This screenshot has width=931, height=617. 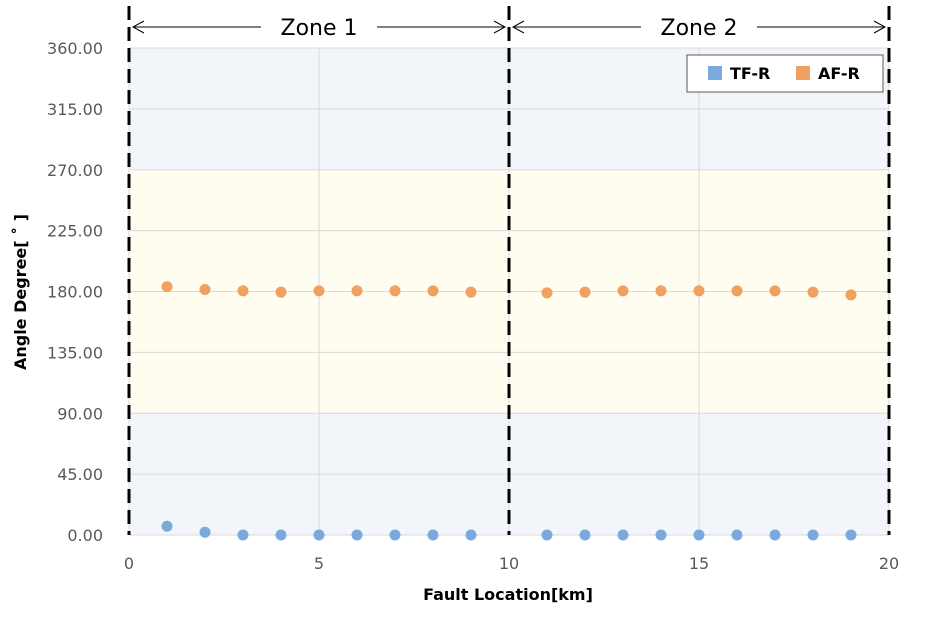 What do you see at coordinates (80, 474) in the screenshot?
I see `y-tick-label: 45.00` at bounding box center [80, 474].